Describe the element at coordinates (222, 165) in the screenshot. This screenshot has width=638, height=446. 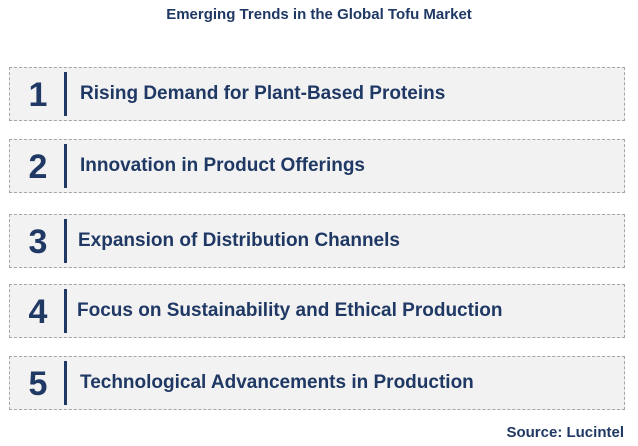
I see `trend-label-2: Innovation in Product Offerings` at that location.